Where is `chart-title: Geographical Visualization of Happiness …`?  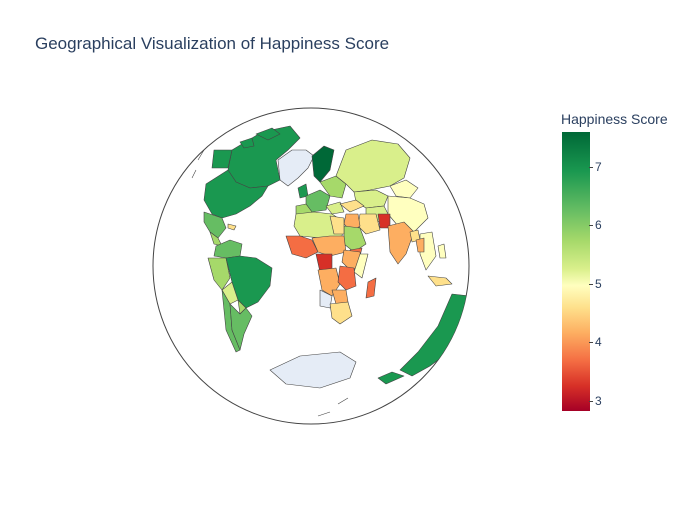
chart-title: Geographical Visualization of Happiness … is located at coordinates (212, 43).